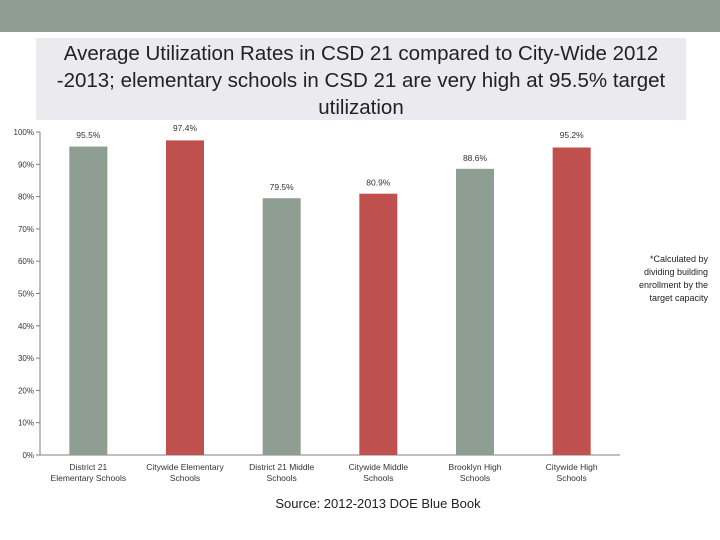 This screenshot has height=540, width=720. What do you see at coordinates (185, 467) in the screenshot?
I see `category-label: Citywide Elementary` at bounding box center [185, 467].